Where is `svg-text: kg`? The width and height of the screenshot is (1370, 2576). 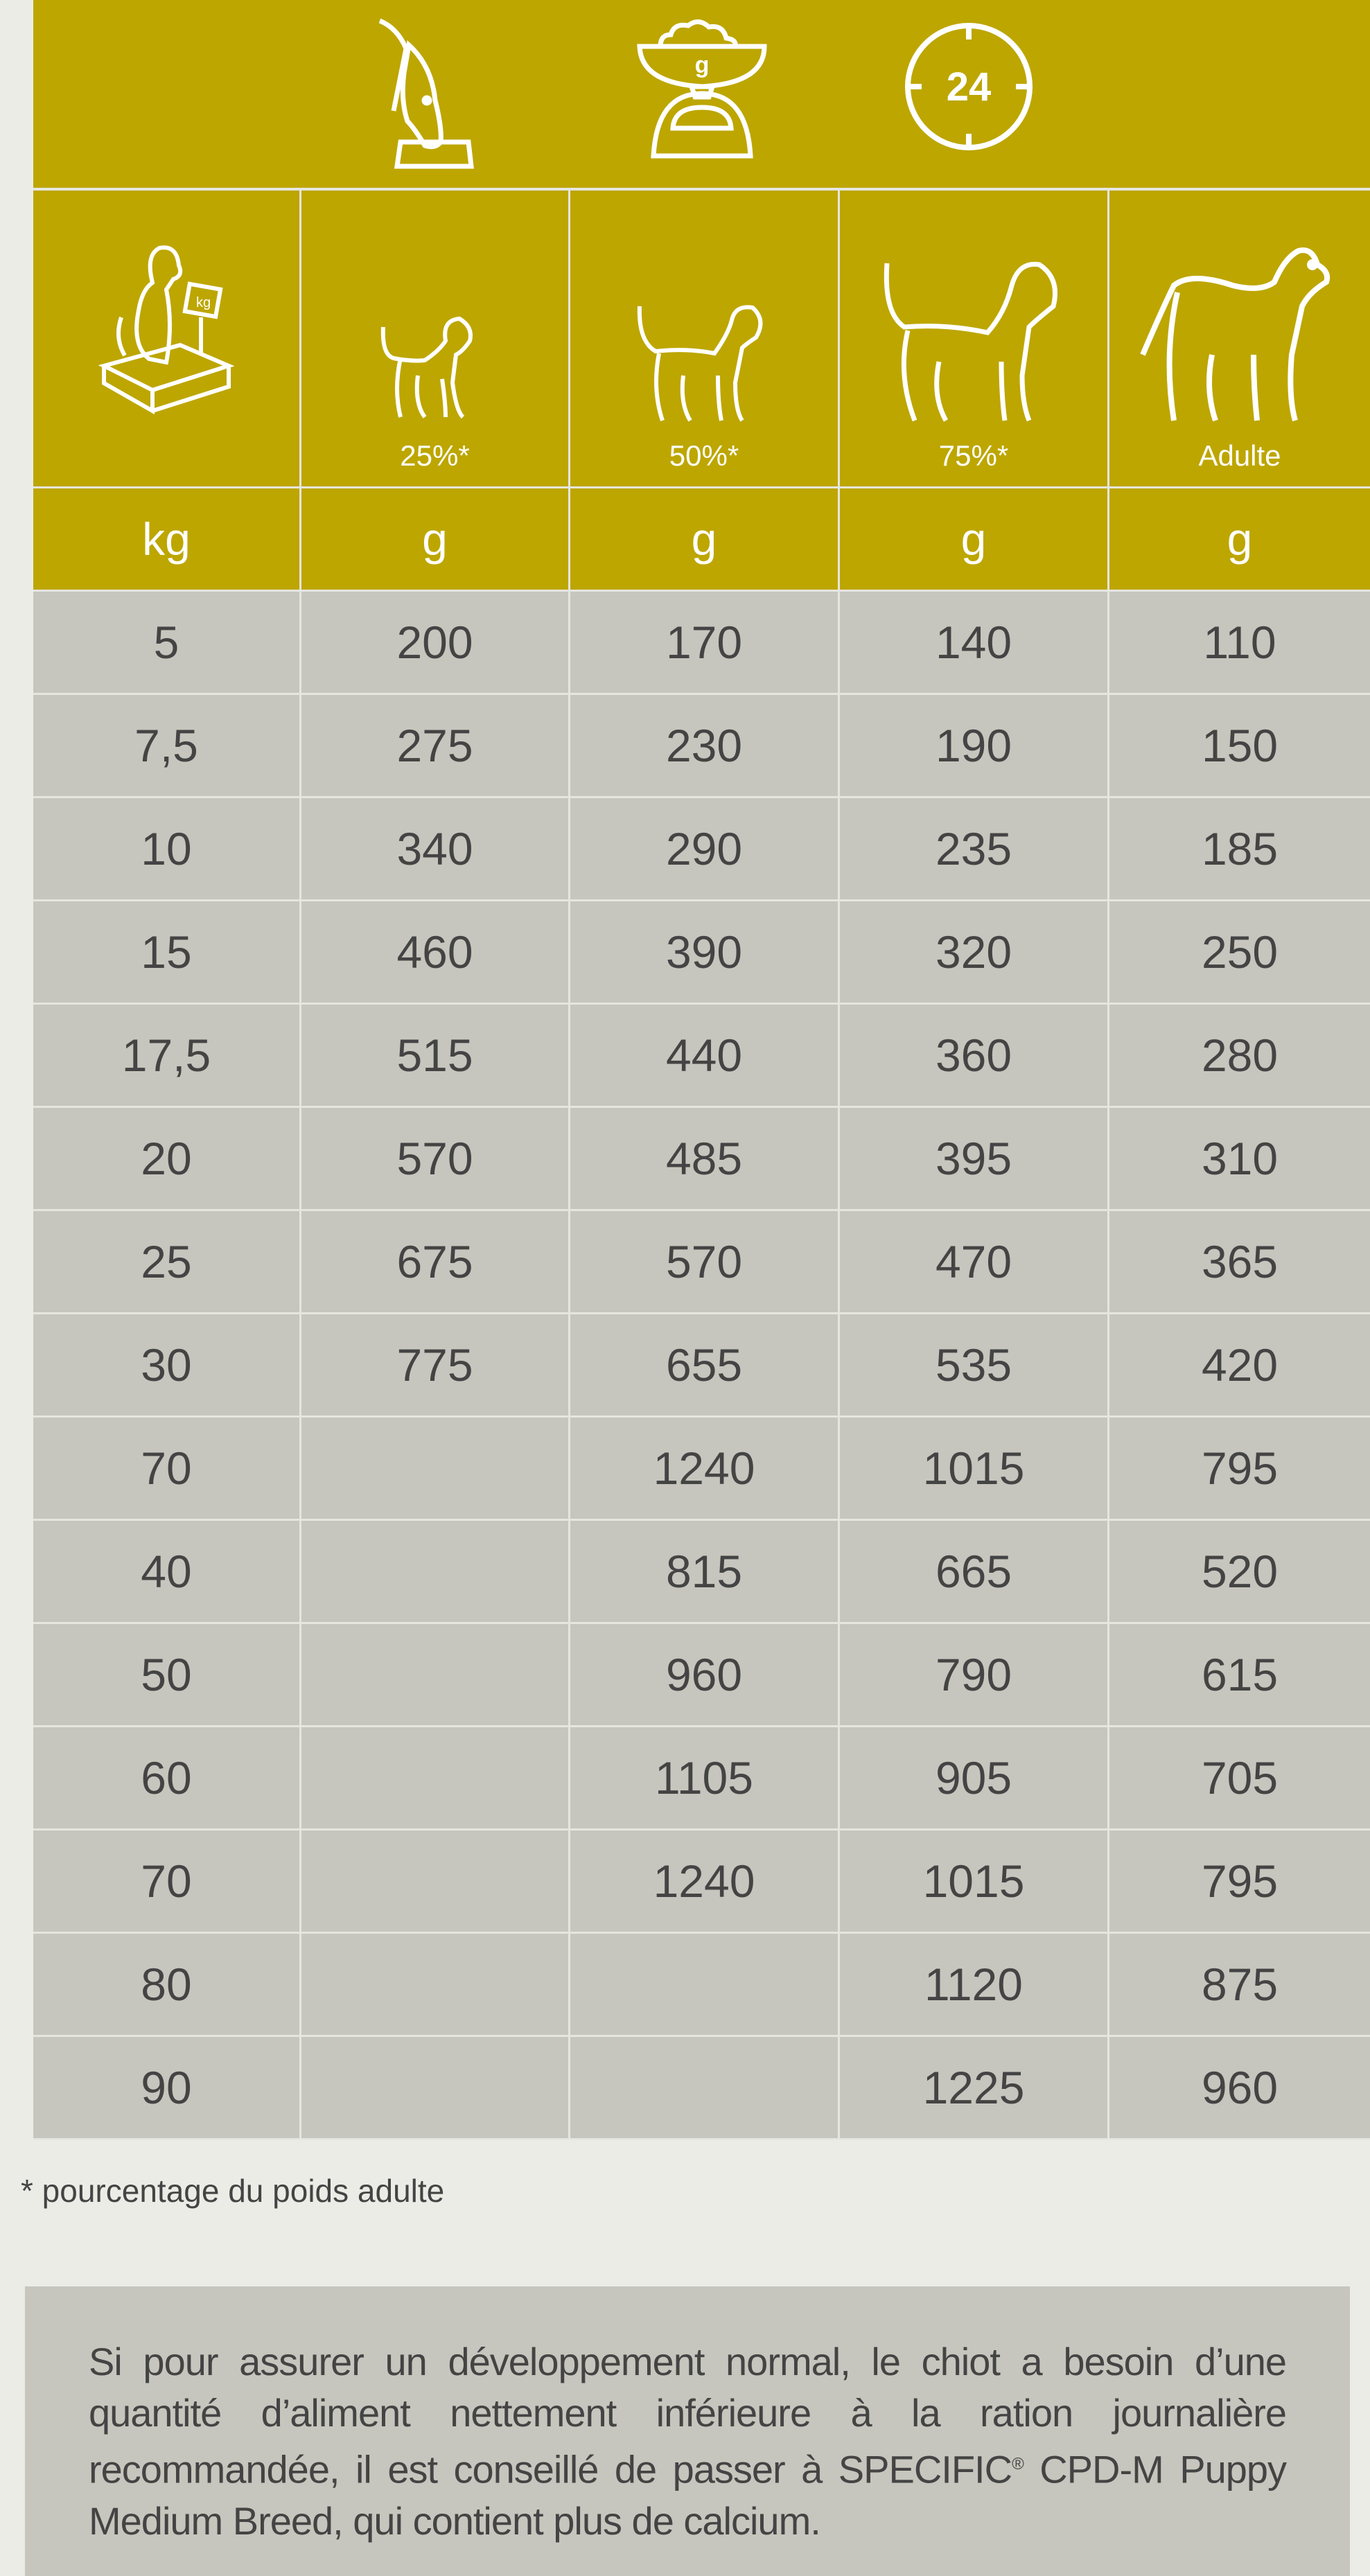 svg-text: kg is located at coordinates (203, 303).